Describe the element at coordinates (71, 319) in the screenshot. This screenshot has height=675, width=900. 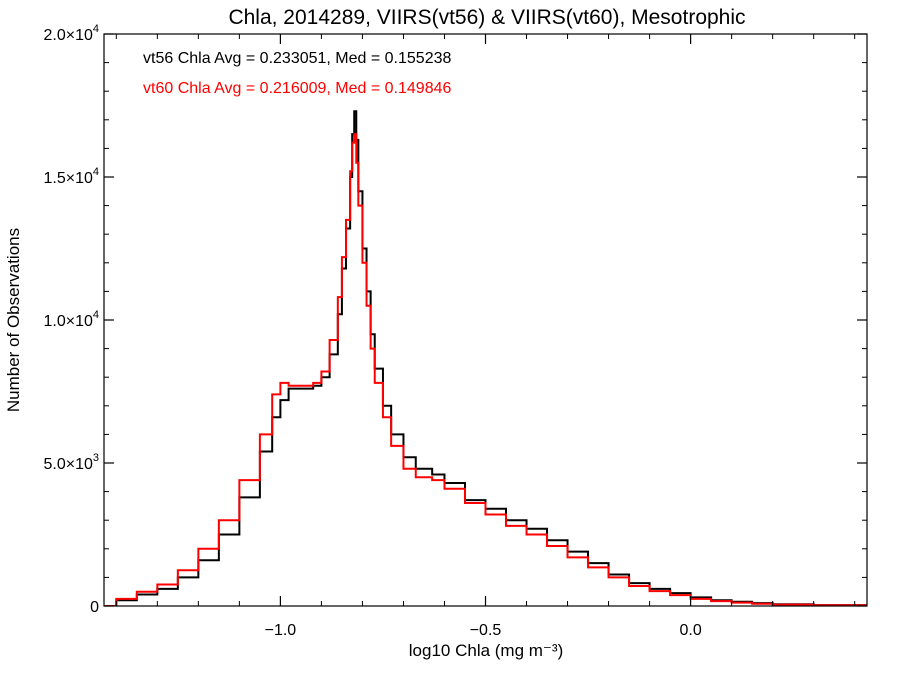
I see `y-tick-label: 1.0×10⁴` at that location.